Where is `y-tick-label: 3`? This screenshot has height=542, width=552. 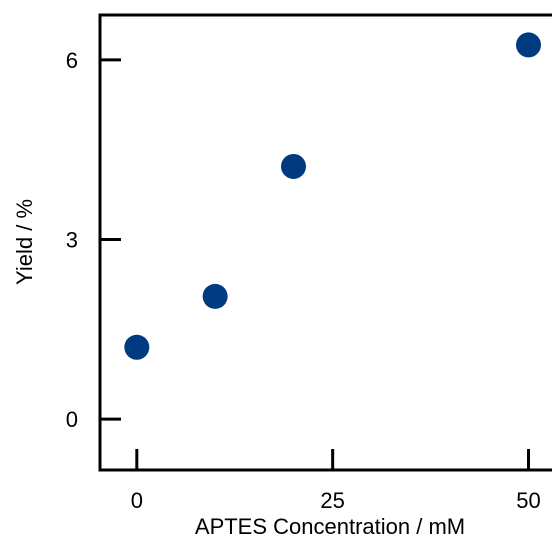 y-tick-label: 3 is located at coordinates (72, 240).